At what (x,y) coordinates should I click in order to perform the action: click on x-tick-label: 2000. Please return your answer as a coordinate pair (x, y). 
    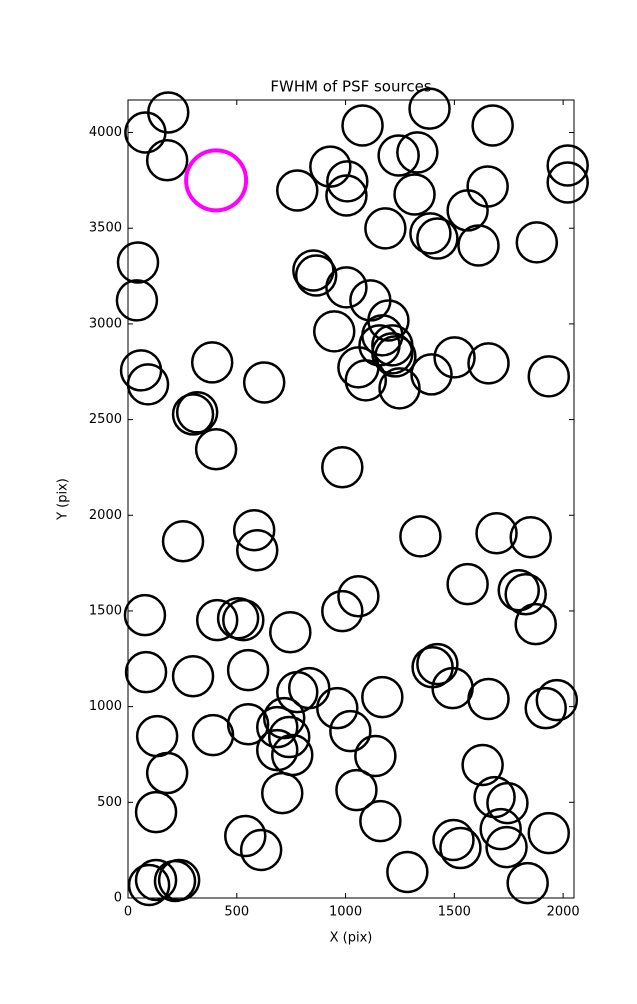
    Looking at the image, I should click on (563, 912).